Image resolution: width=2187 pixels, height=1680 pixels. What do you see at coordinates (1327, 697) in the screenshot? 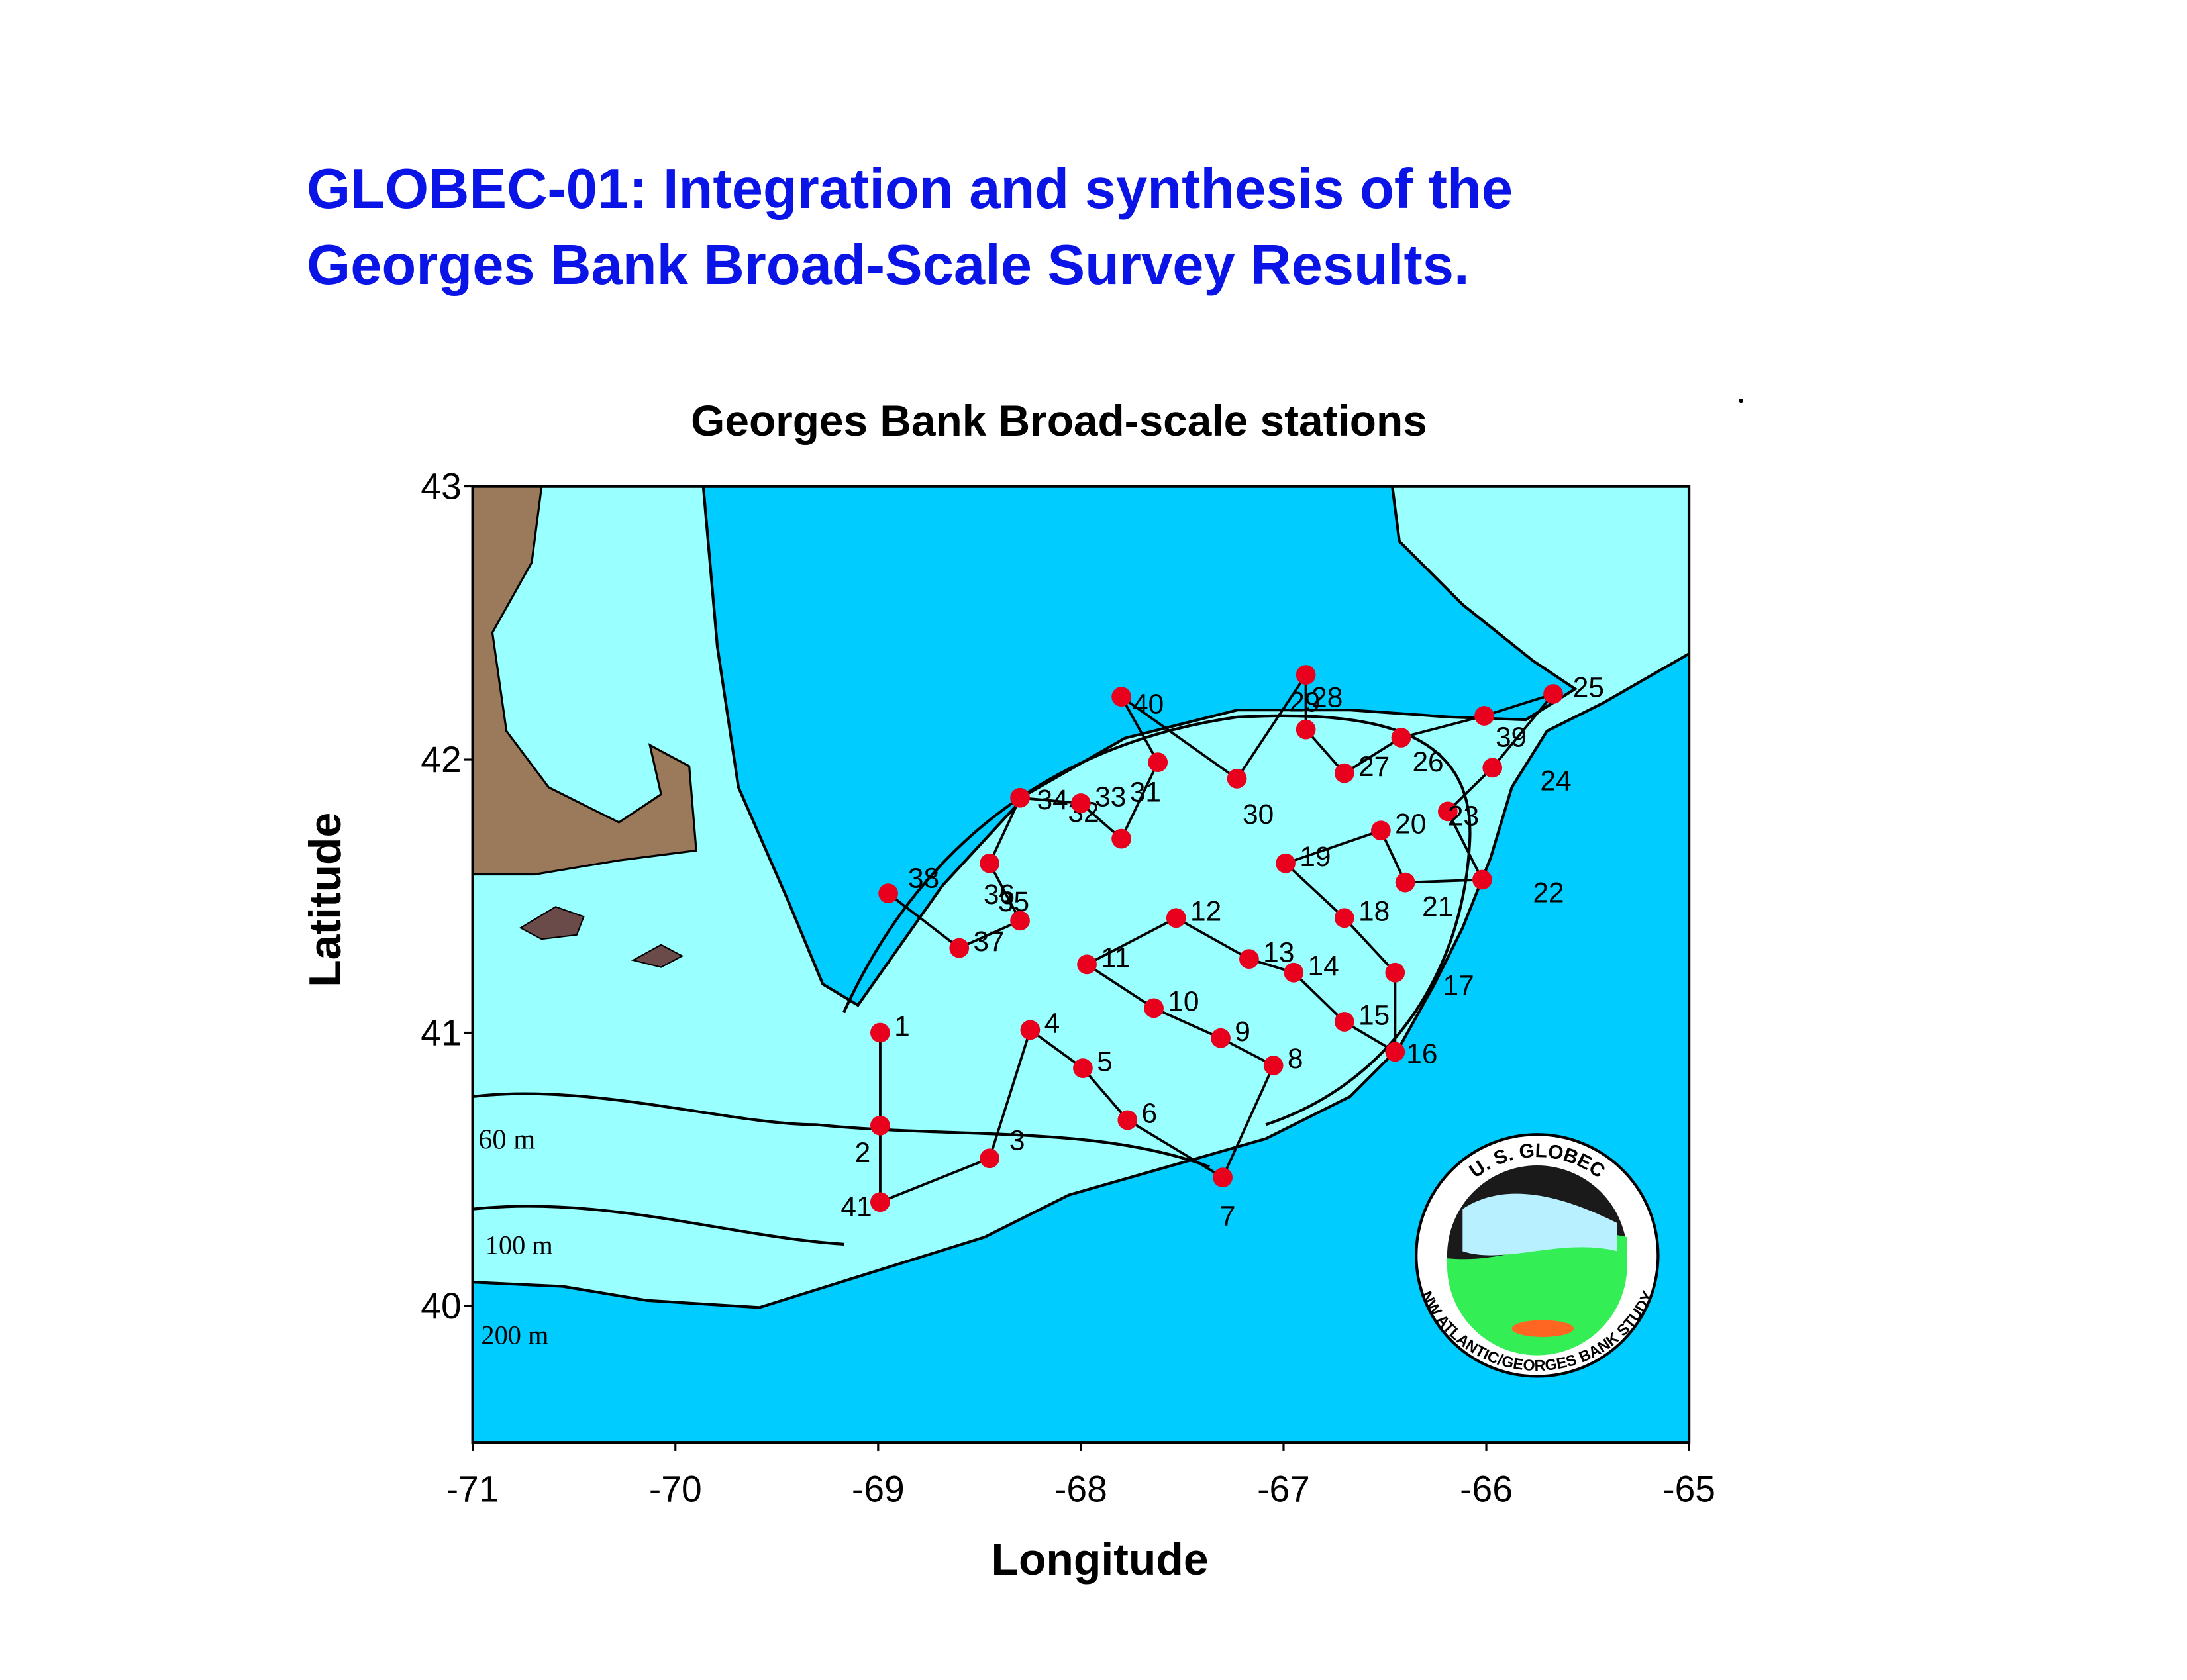
I see `station-label: 28` at bounding box center [1327, 697].